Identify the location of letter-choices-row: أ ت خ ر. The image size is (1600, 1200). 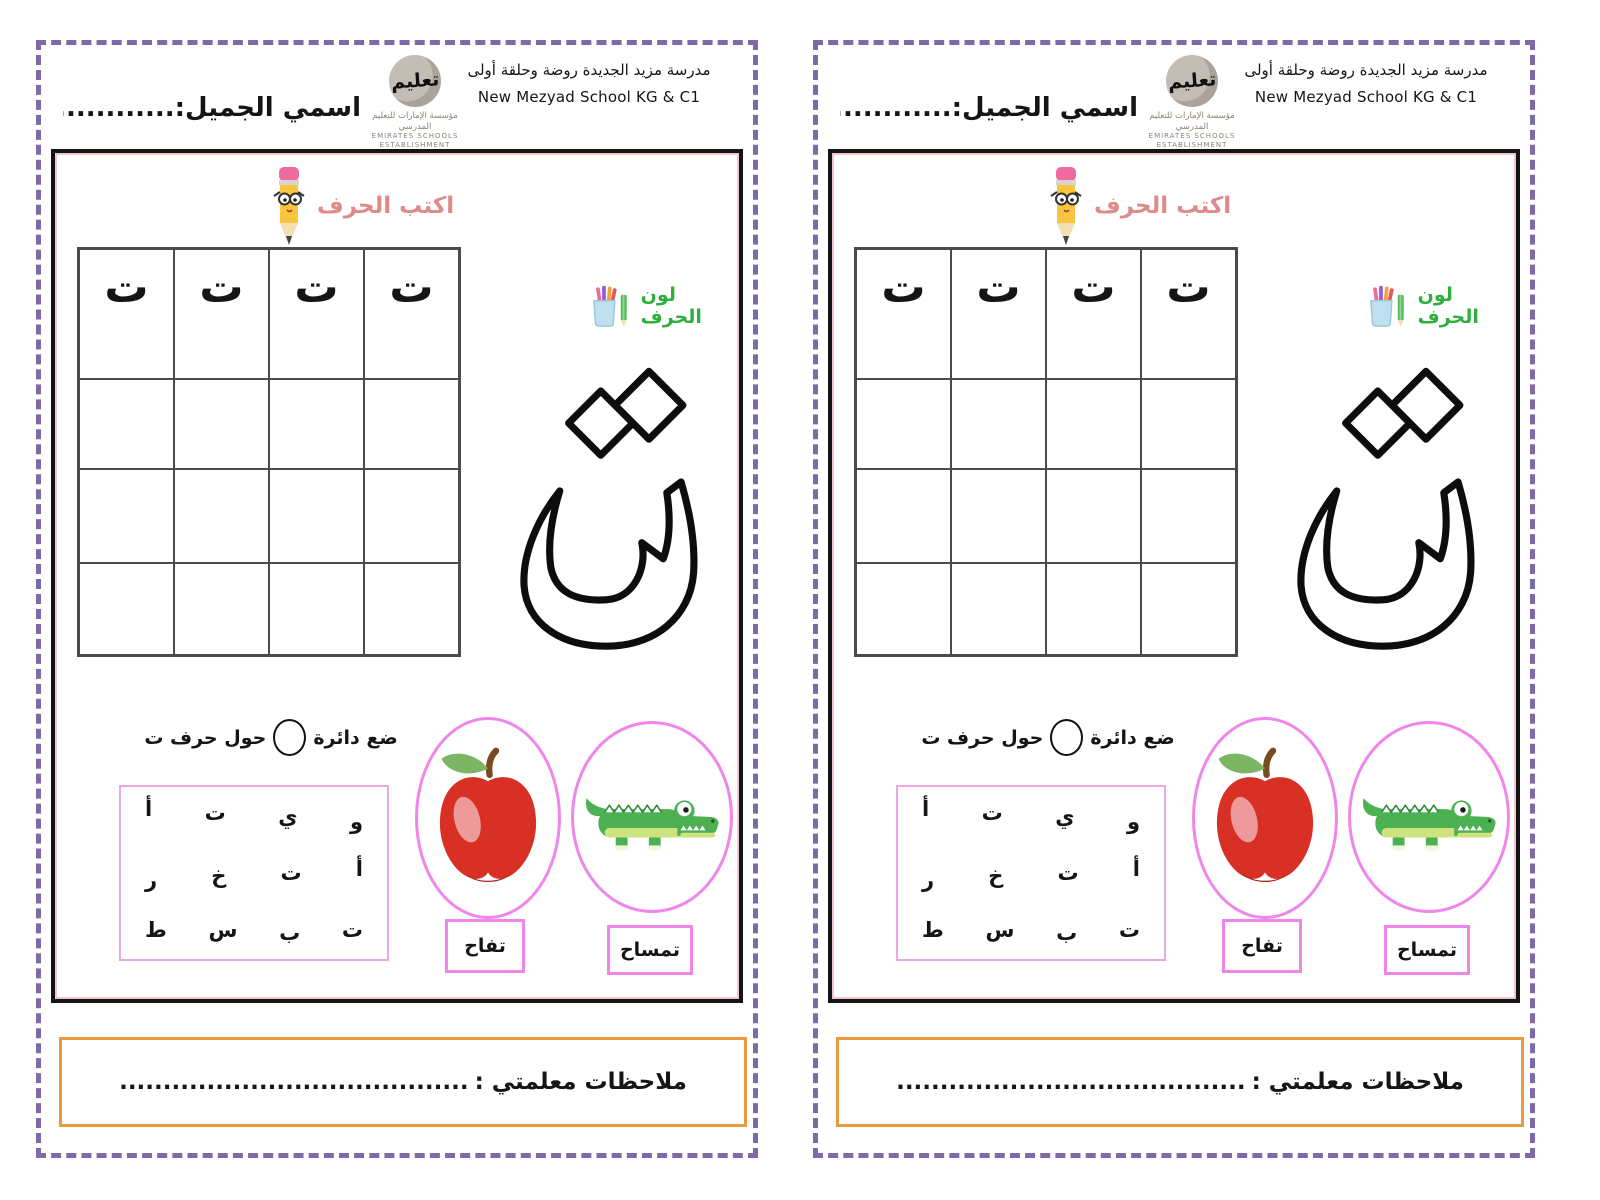
(254, 872).